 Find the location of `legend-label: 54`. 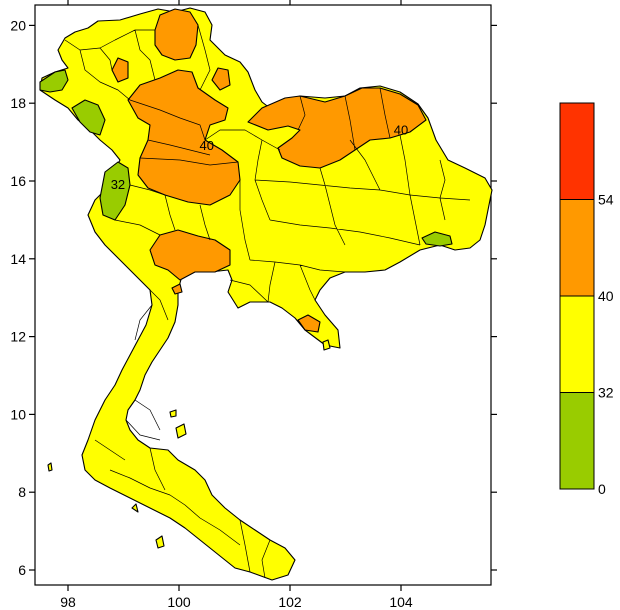

legend-label: 54 is located at coordinates (606, 200).